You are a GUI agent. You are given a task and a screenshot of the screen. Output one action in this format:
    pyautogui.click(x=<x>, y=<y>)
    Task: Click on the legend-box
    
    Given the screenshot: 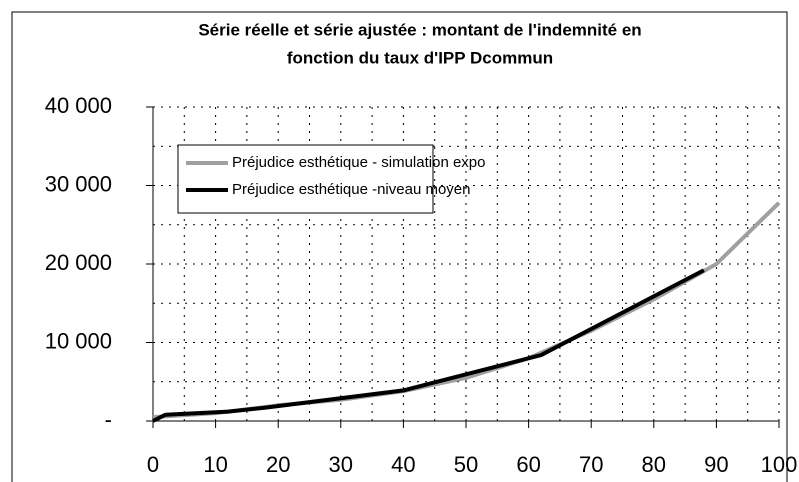 What is the action you would take?
    pyautogui.click(x=305, y=179)
    